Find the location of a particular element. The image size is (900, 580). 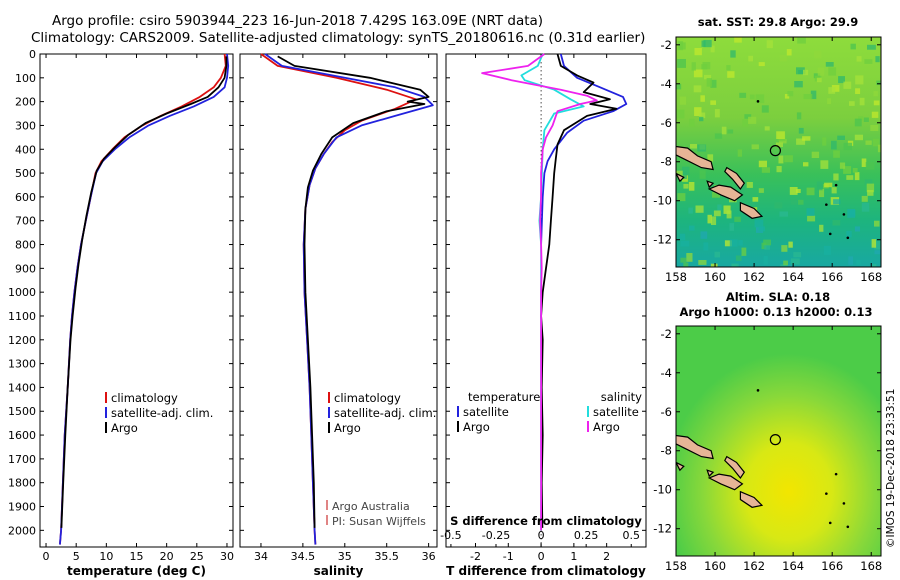

legend-entry: climatology is located at coordinates (144, 398).